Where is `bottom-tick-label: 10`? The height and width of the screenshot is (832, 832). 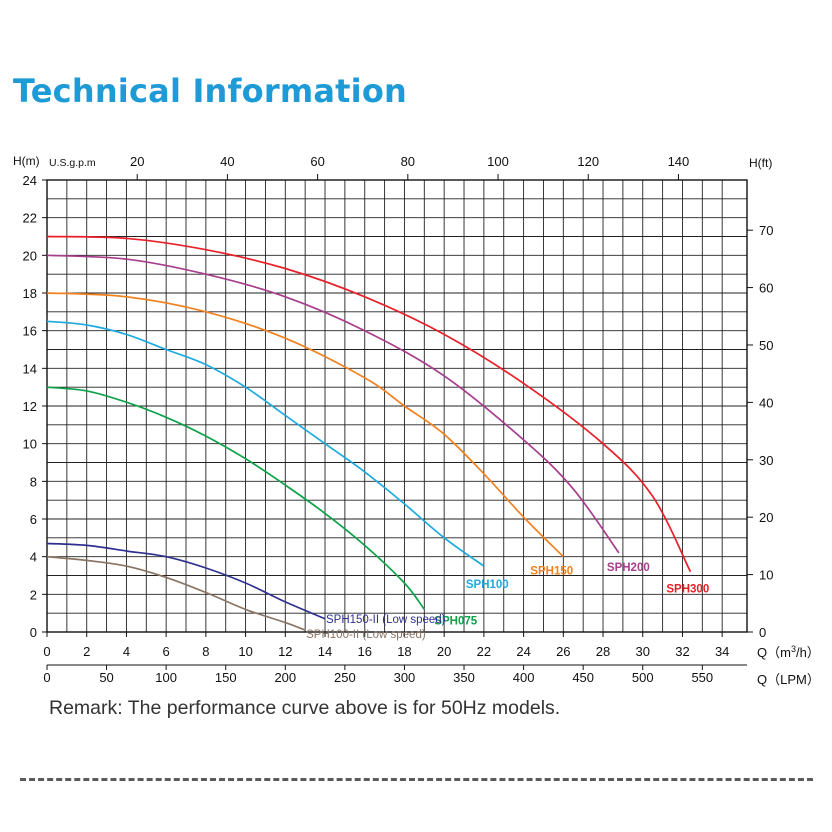
bottom-tick-label: 10 is located at coordinates (245, 651).